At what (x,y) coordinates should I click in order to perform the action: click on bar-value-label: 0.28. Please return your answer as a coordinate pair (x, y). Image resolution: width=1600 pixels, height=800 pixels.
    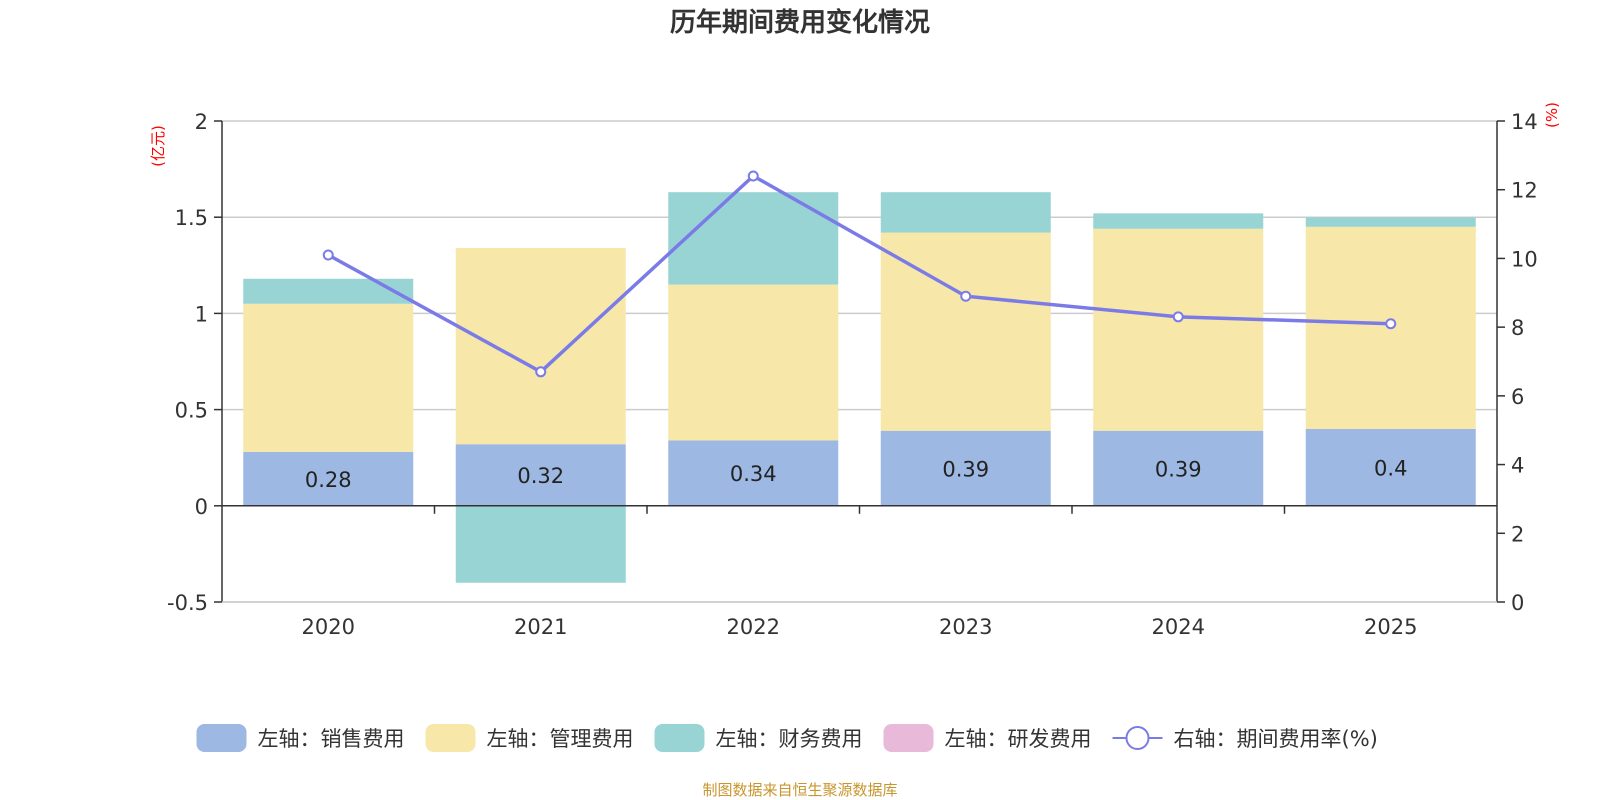
    Looking at the image, I should click on (328, 480).